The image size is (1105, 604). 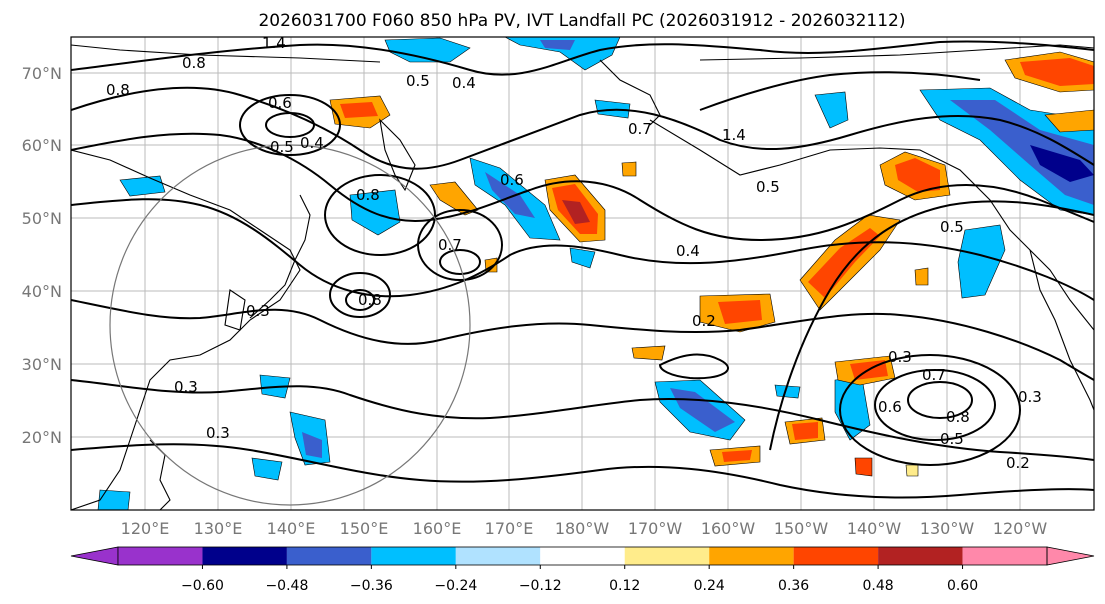 What do you see at coordinates (912, 470) in the screenshot?
I see `shade-yellow` at bounding box center [912, 470].